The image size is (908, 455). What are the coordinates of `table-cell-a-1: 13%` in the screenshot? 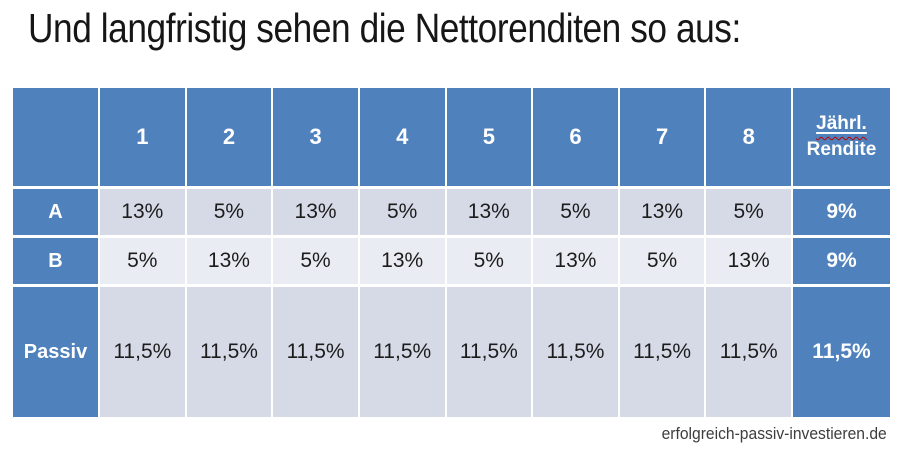 It's located at (142, 212).